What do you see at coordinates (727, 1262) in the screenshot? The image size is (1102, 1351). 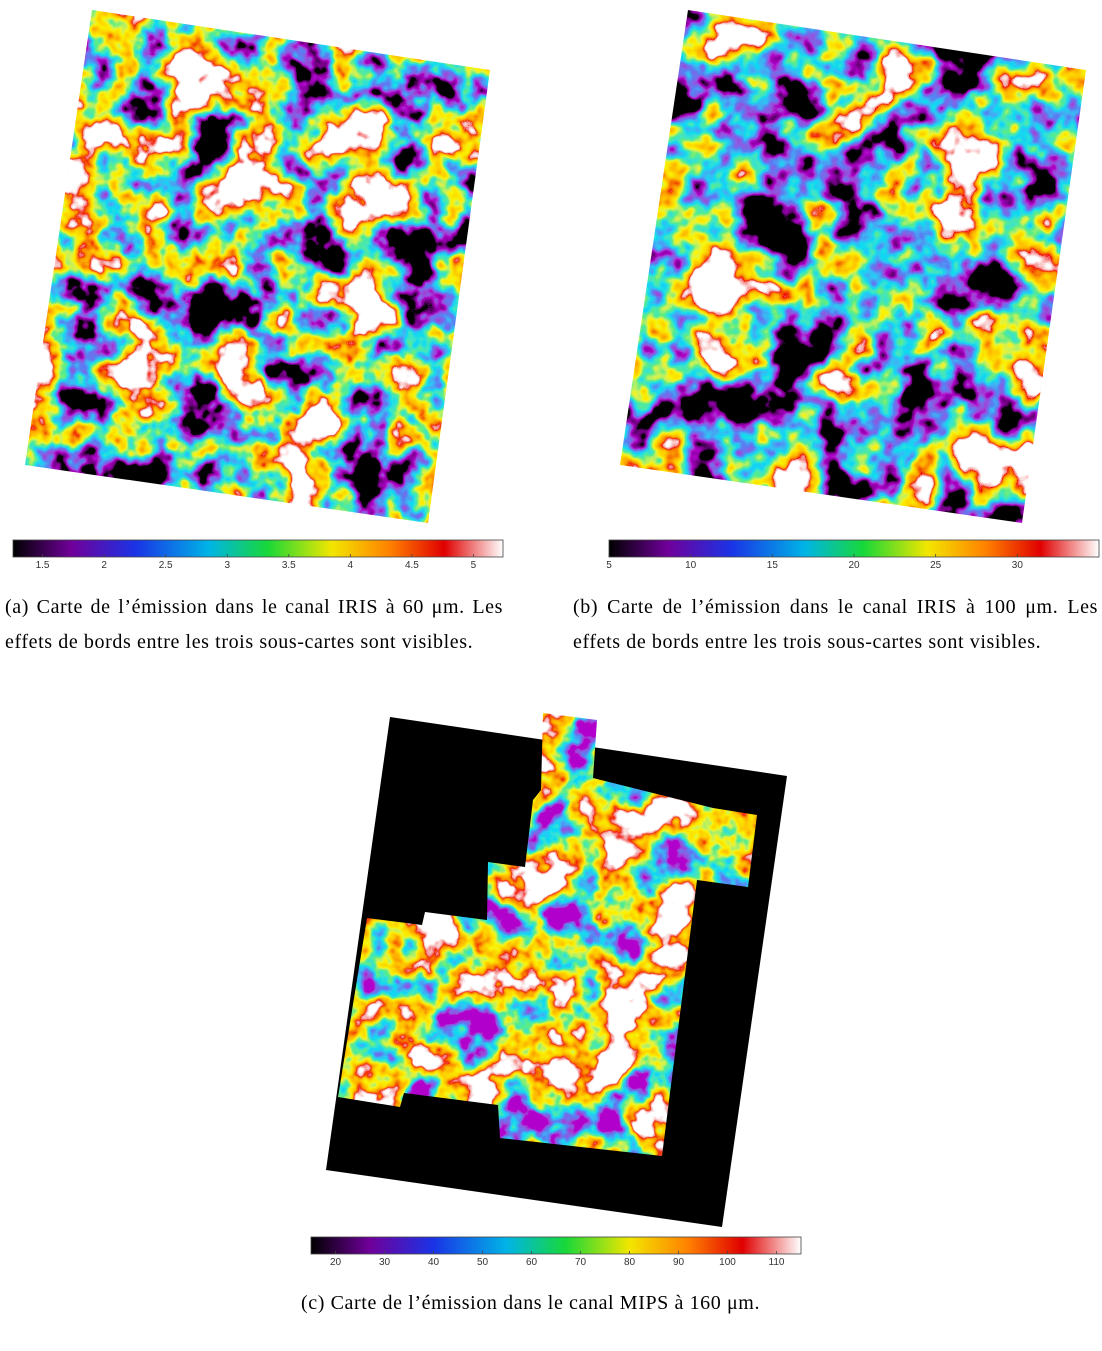 I see `colorbar-tick-label: 100` at bounding box center [727, 1262].